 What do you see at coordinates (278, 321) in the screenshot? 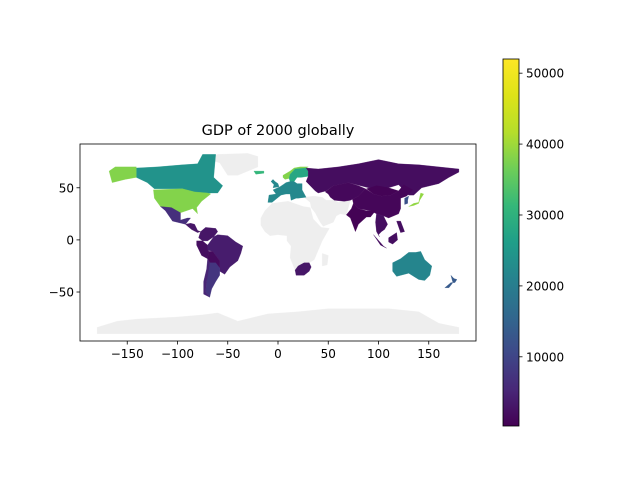
I see `region-antarctica` at bounding box center [278, 321].